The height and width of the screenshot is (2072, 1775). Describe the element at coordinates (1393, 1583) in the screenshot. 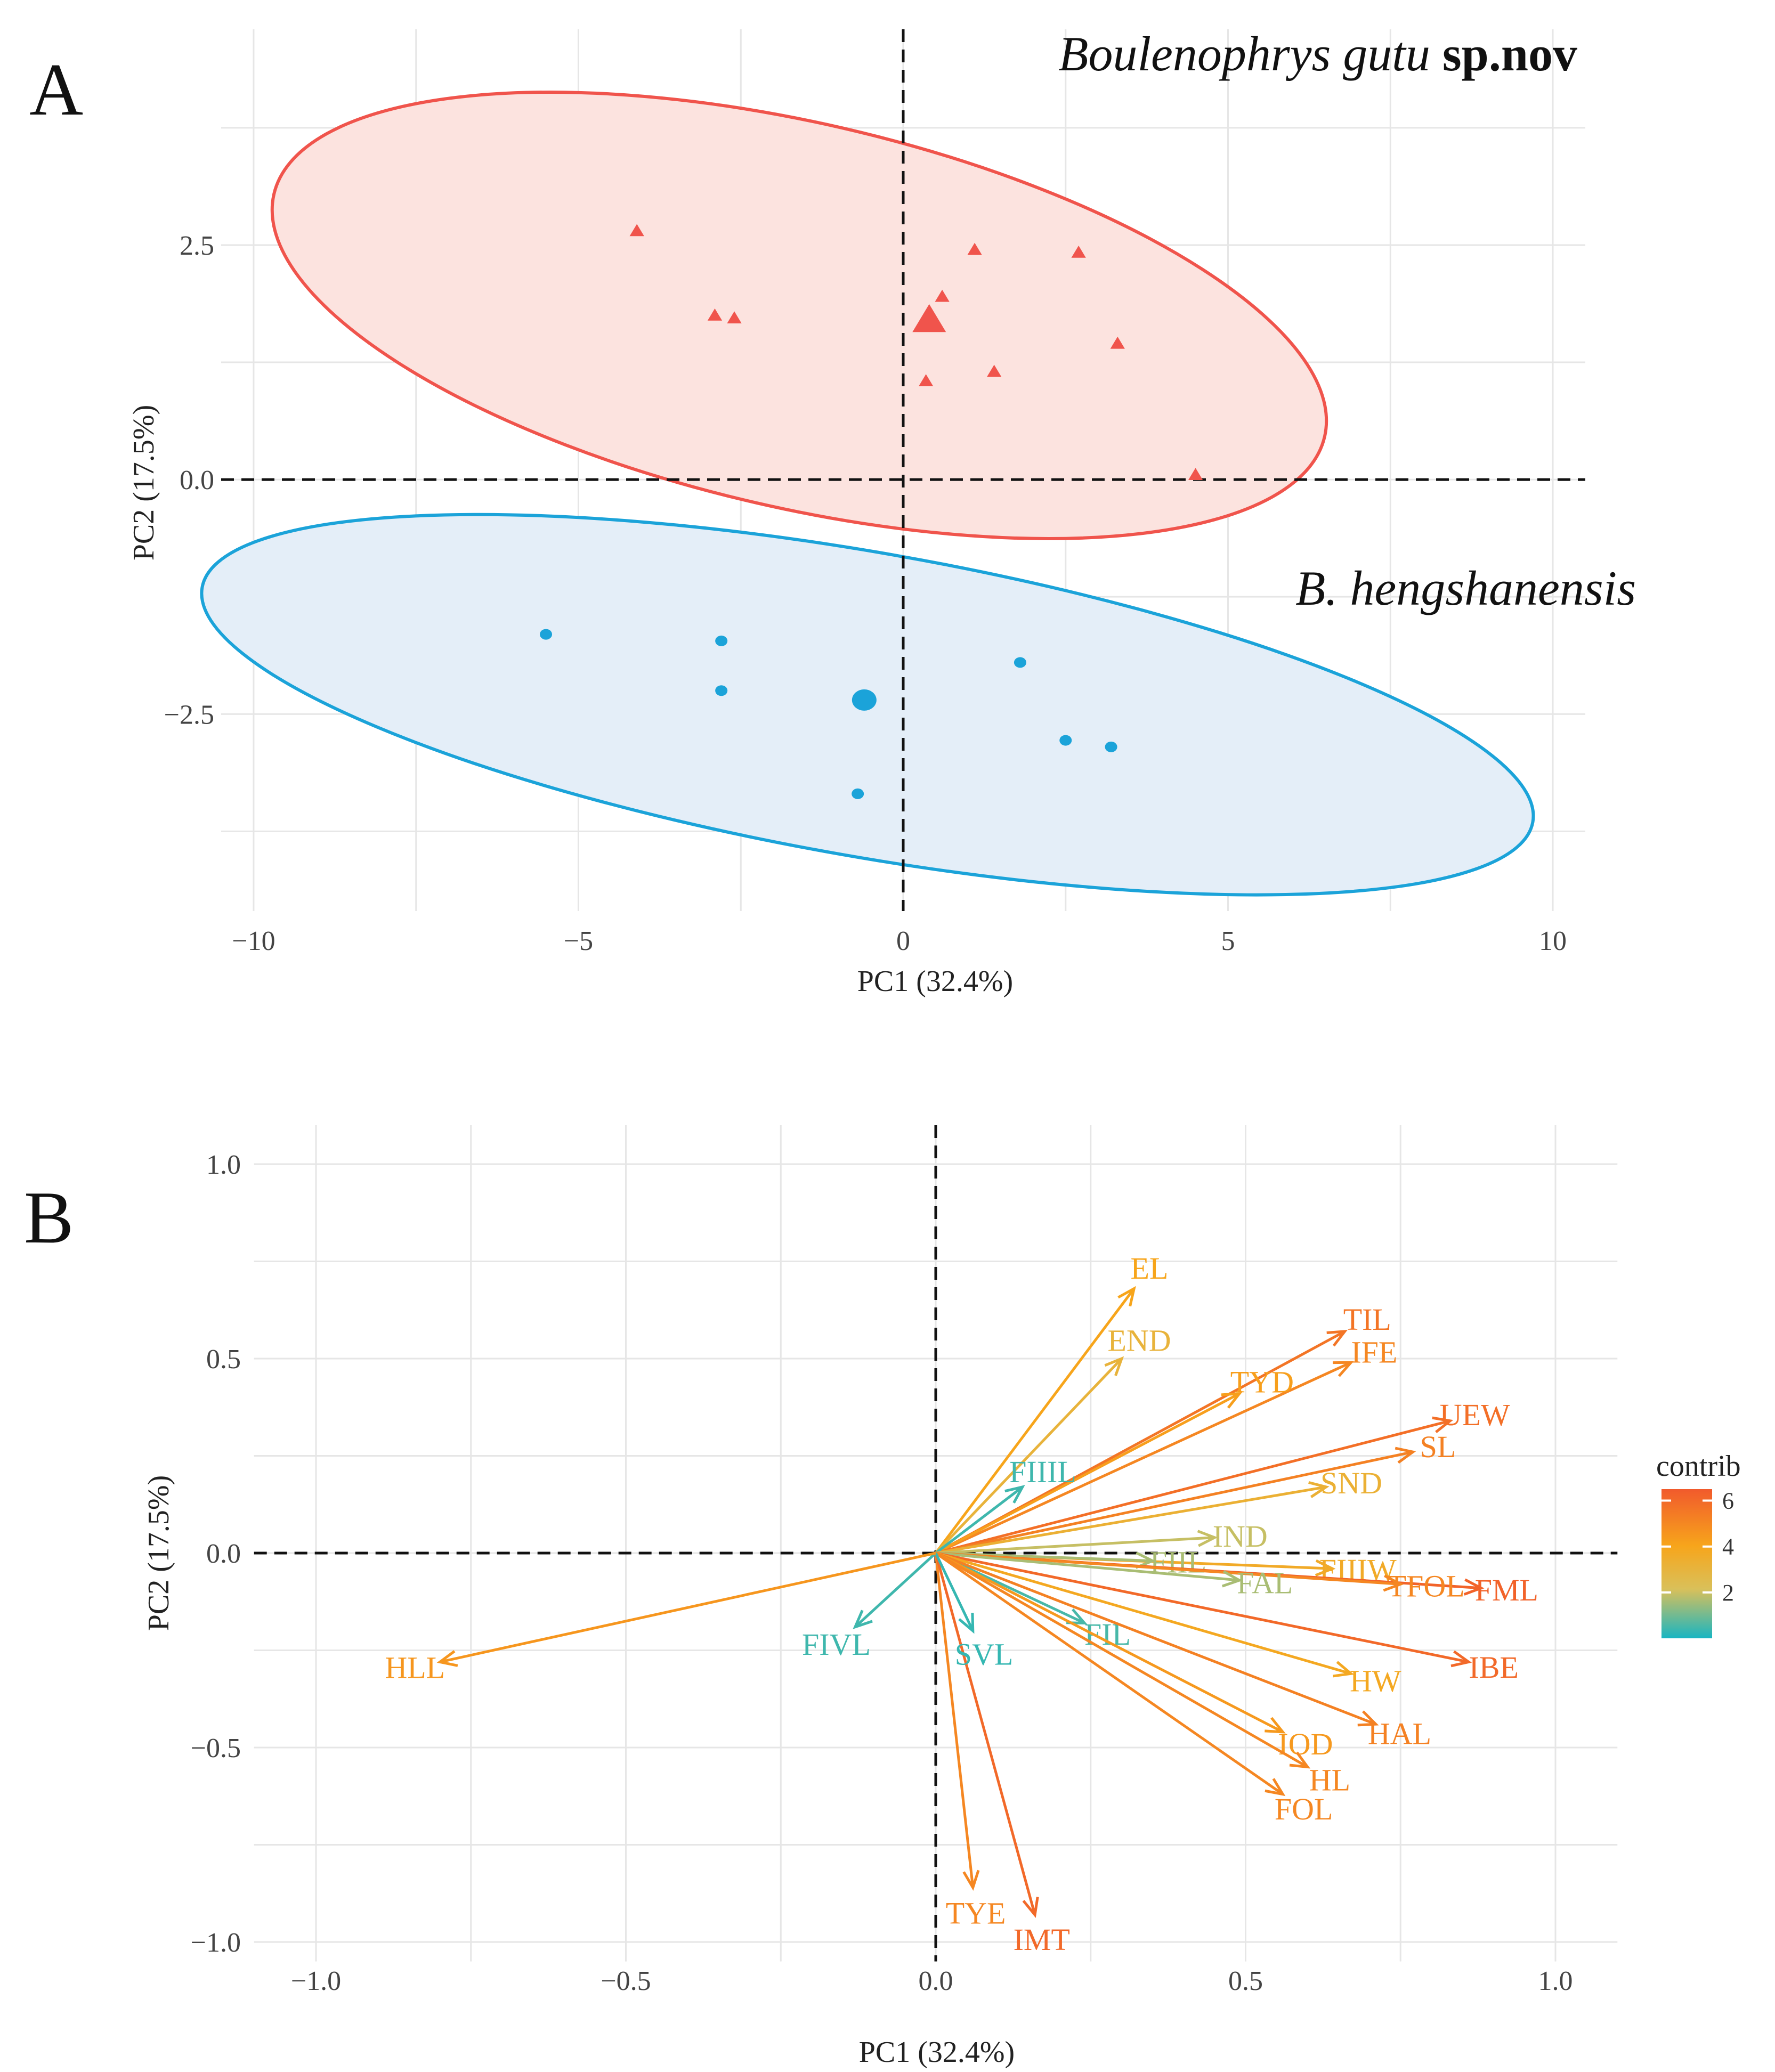

I see `loading-arrowhead-tfol` at that location.